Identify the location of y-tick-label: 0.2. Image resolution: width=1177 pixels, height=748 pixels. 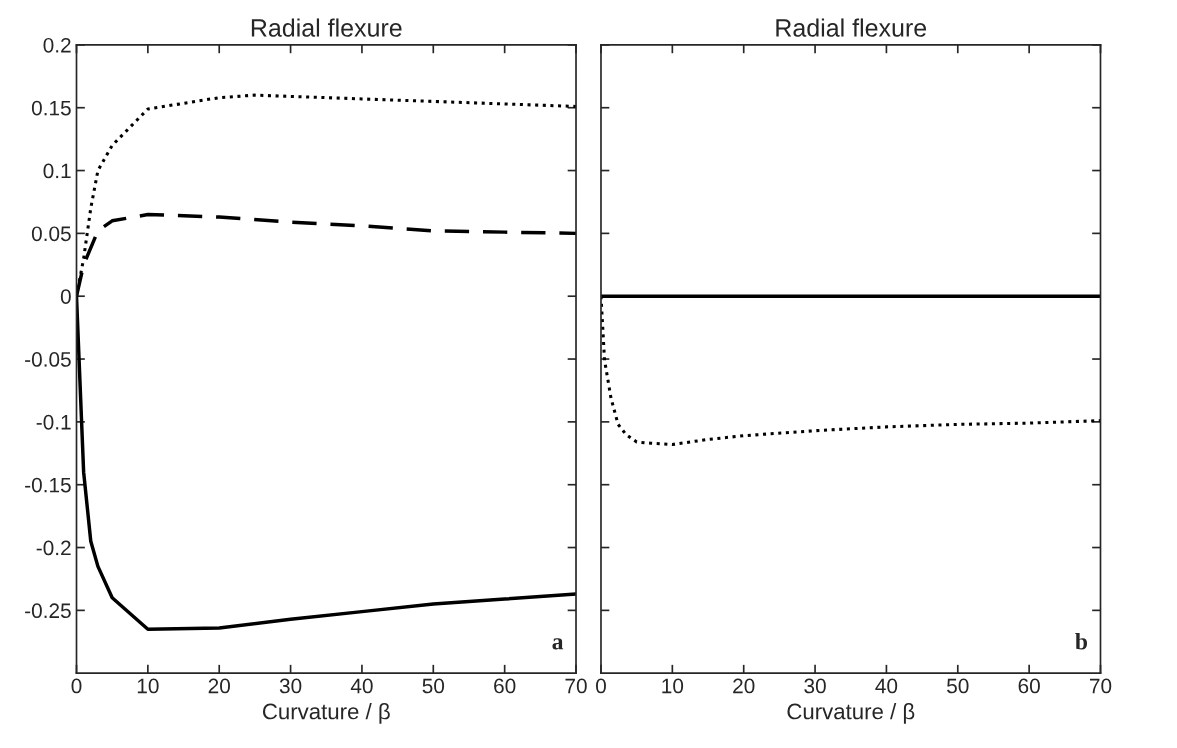
(57, 45).